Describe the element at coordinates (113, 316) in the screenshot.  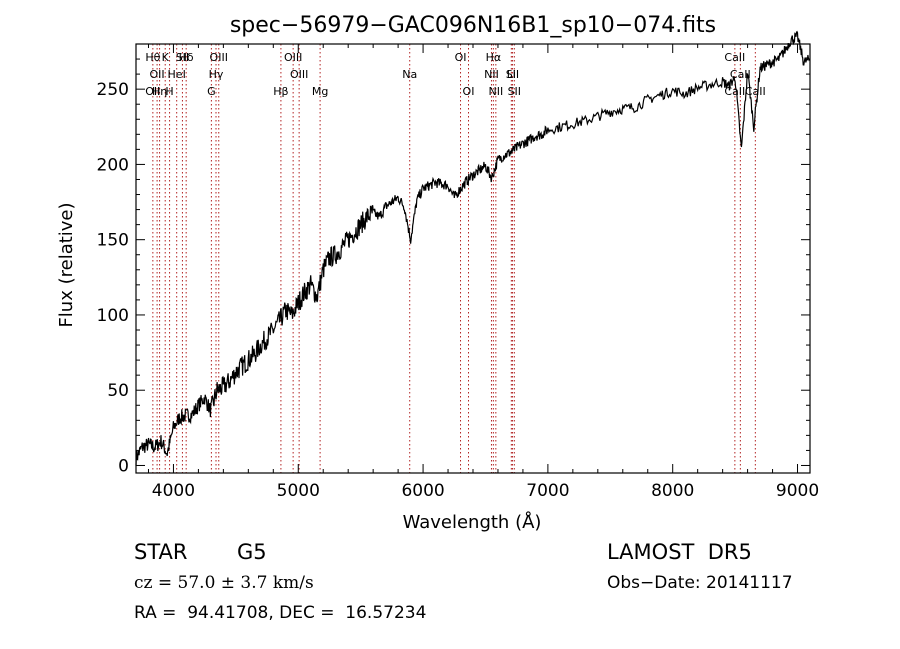
I see `y-tick-label: 100` at that location.